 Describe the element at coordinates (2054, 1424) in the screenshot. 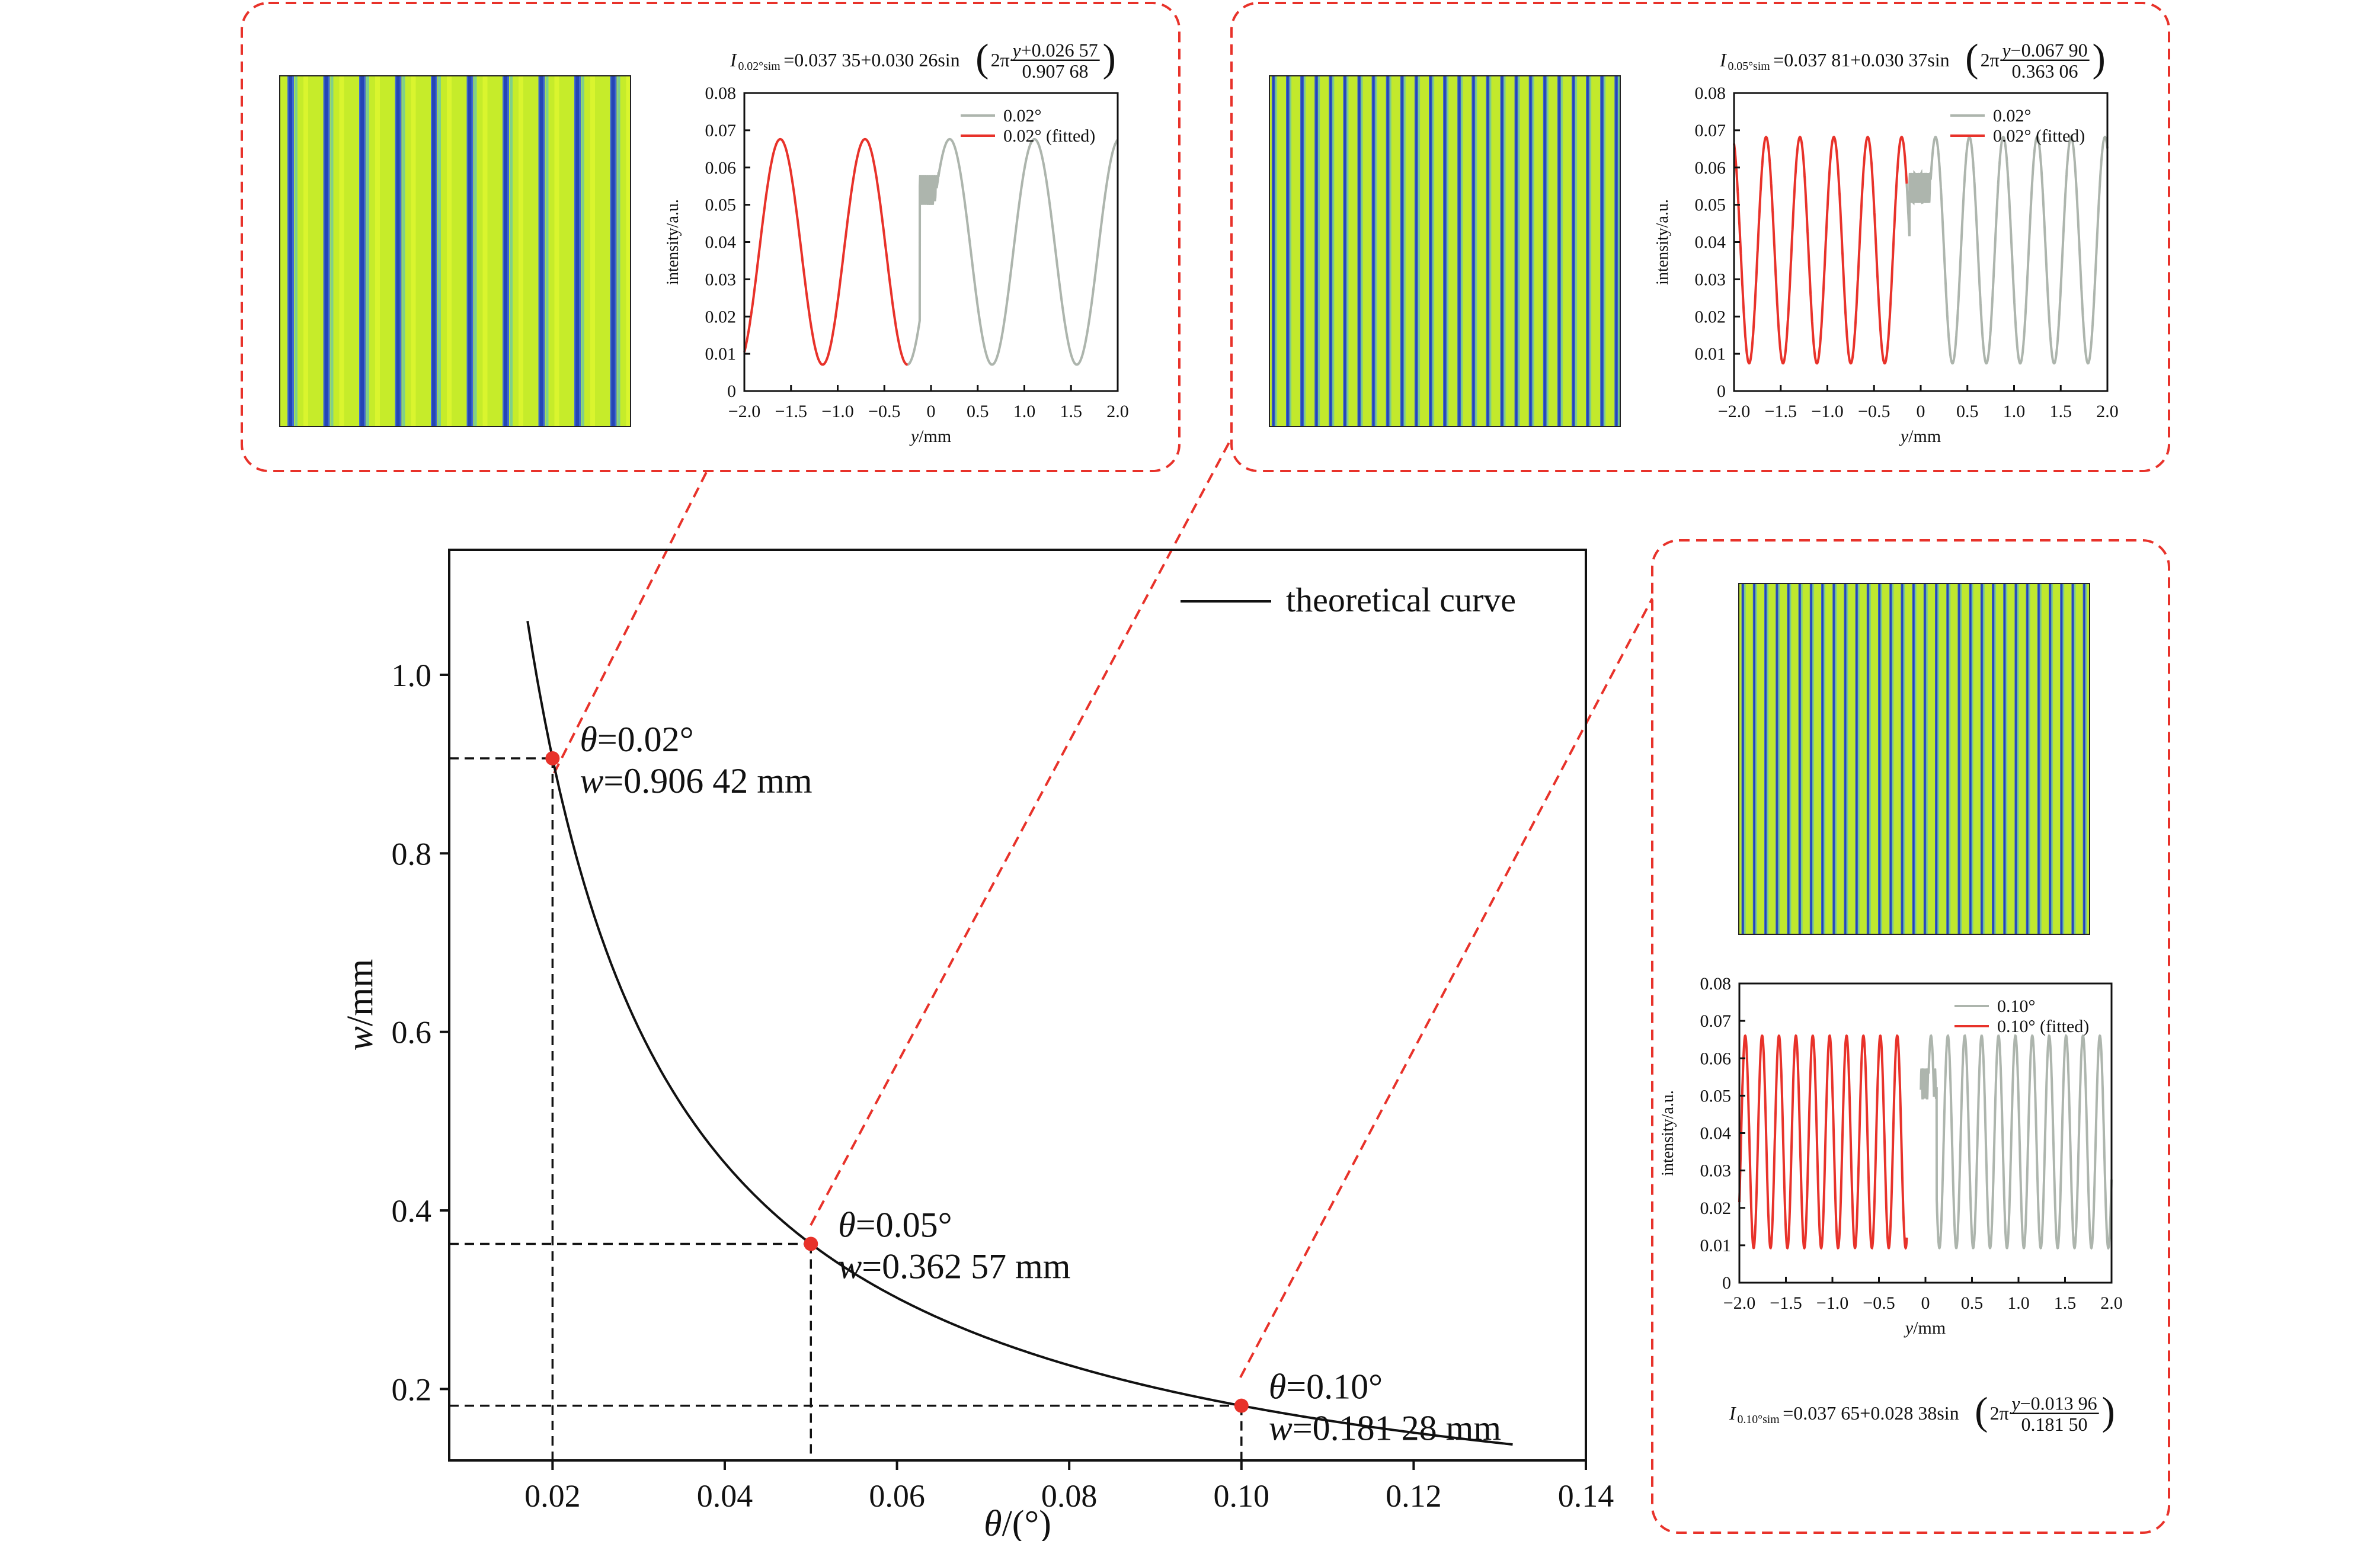

I see `eq-denominator: 0.181 50` at that location.